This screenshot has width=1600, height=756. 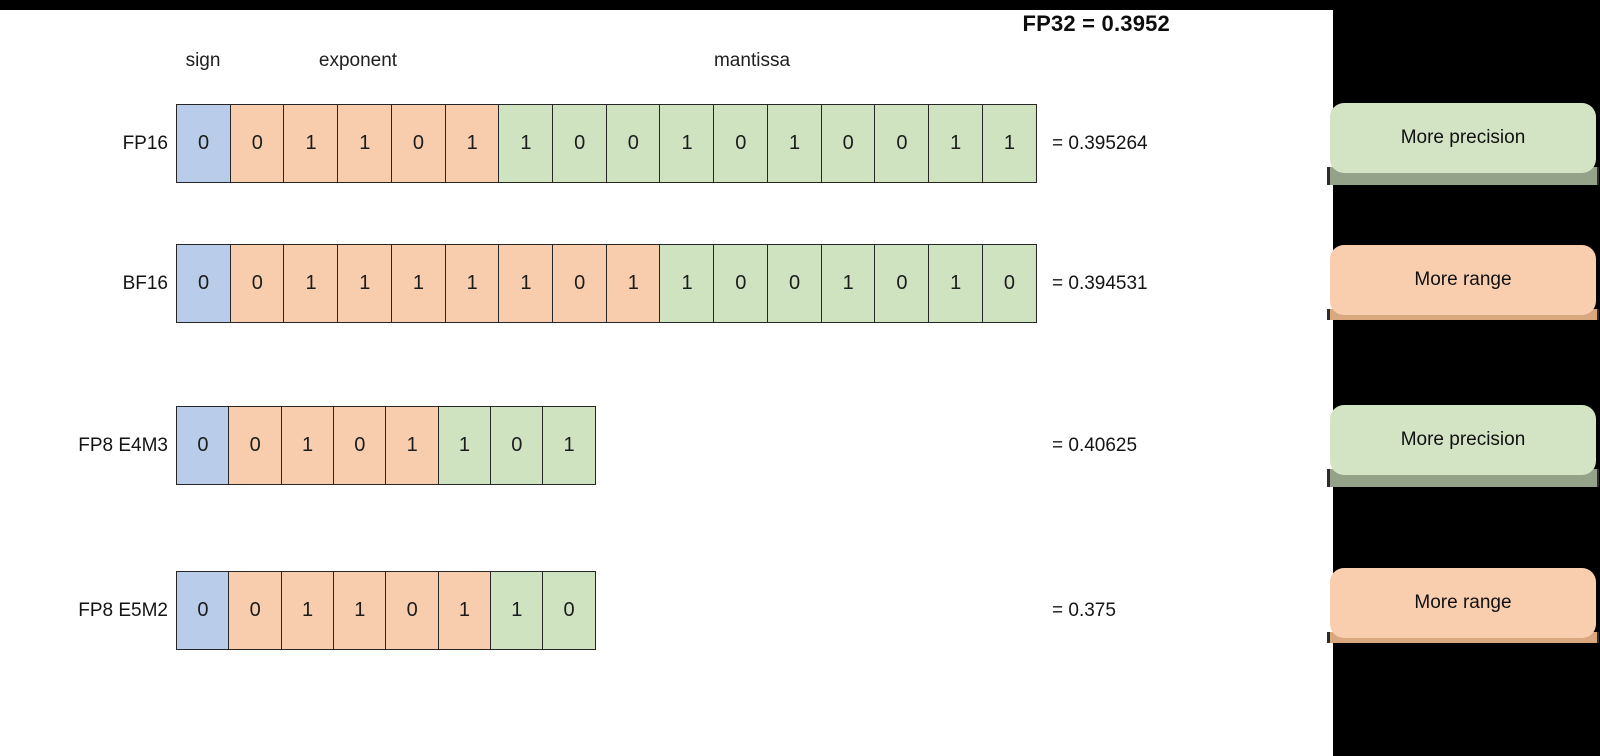 What do you see at coordinates (1100, 143) in the screenshot?
I see `value-label: = 0.395264` at bounding box center [1100, 143].